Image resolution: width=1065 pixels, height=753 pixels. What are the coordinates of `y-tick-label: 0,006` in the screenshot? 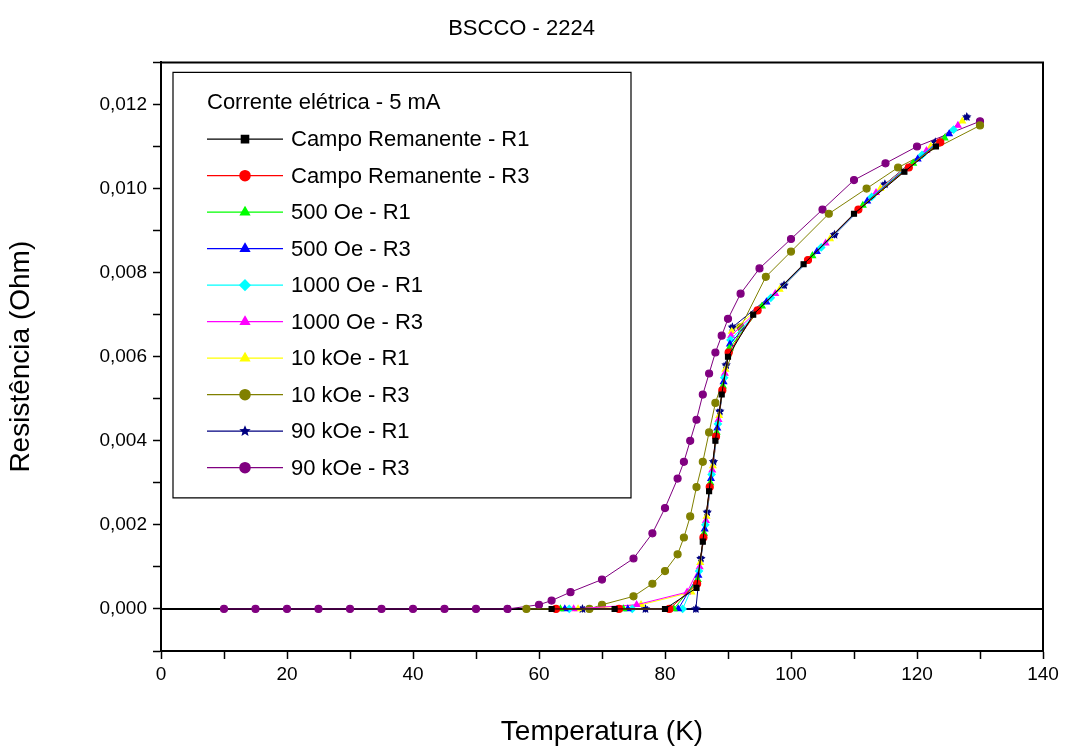 It's located at (123, 355).